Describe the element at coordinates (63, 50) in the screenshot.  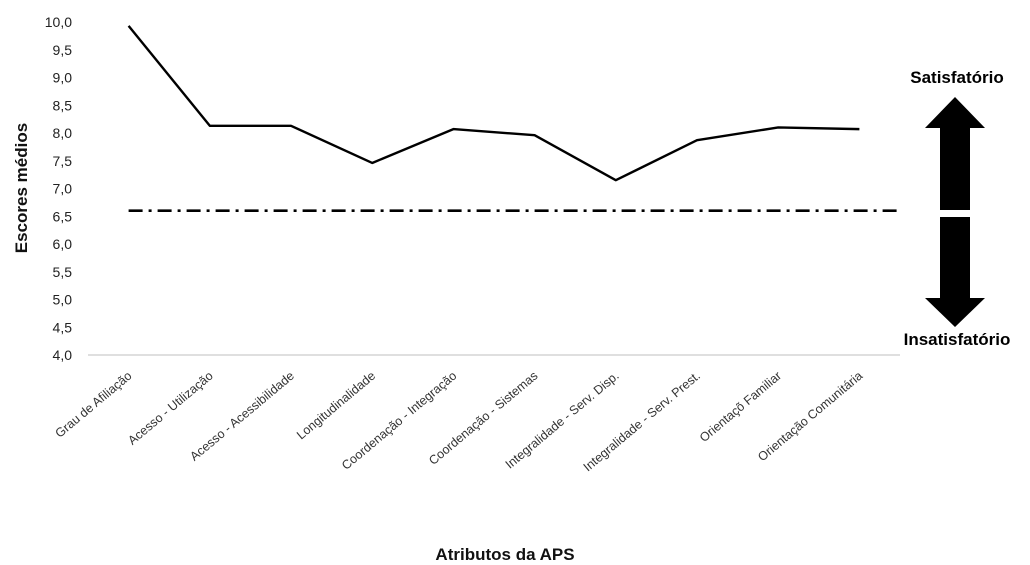
I see `y-tick-label: 9,5` at that location.